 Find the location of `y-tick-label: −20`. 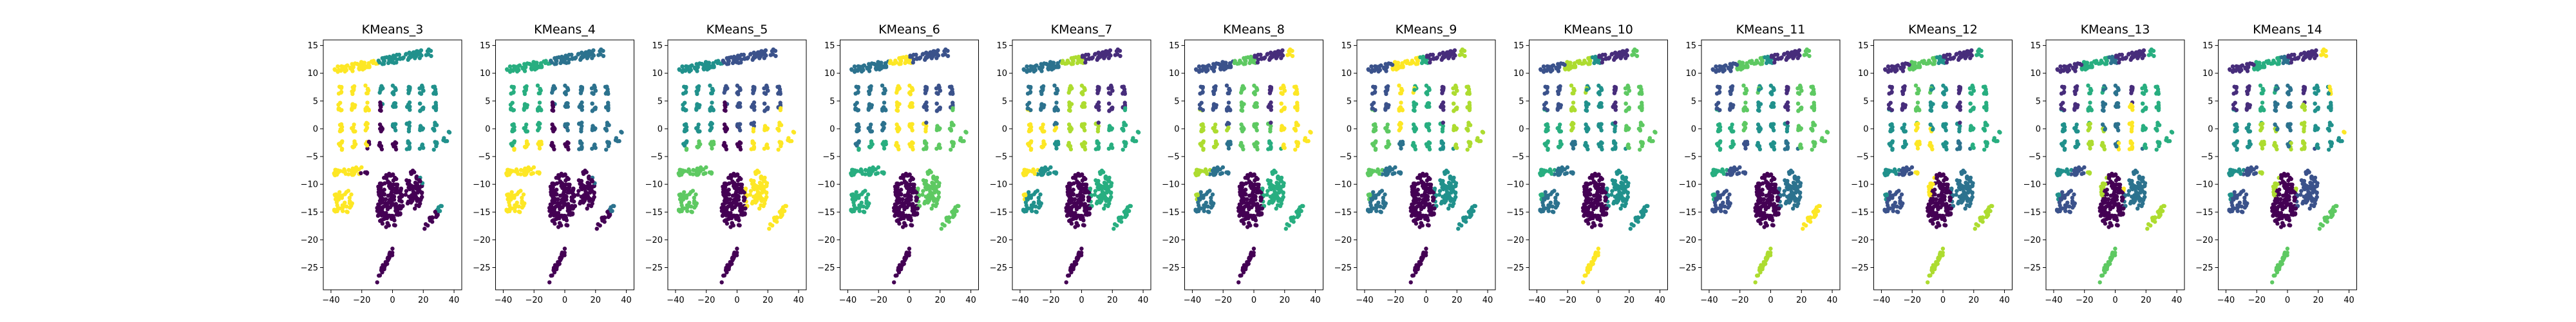

y-tick-label: −20 is located at coordinates (999, 240).